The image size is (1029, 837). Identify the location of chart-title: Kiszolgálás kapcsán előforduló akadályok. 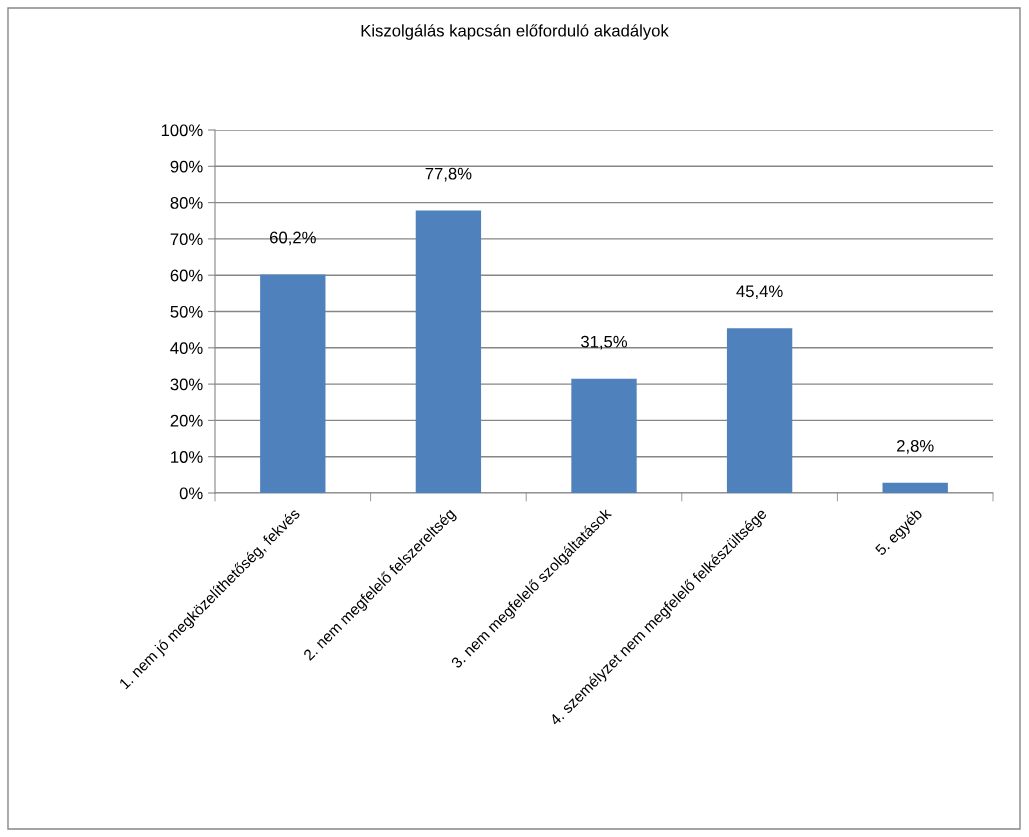
(515, 32).